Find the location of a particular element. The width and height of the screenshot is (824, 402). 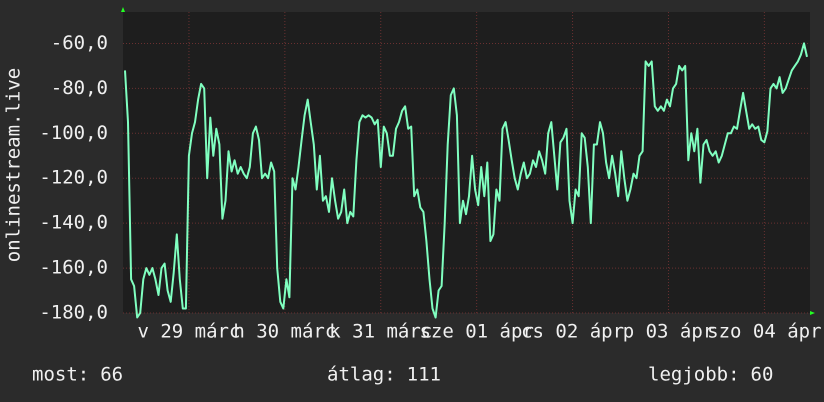

x-tick-label: sze 01 ápr is located at coordinates (476, 332).